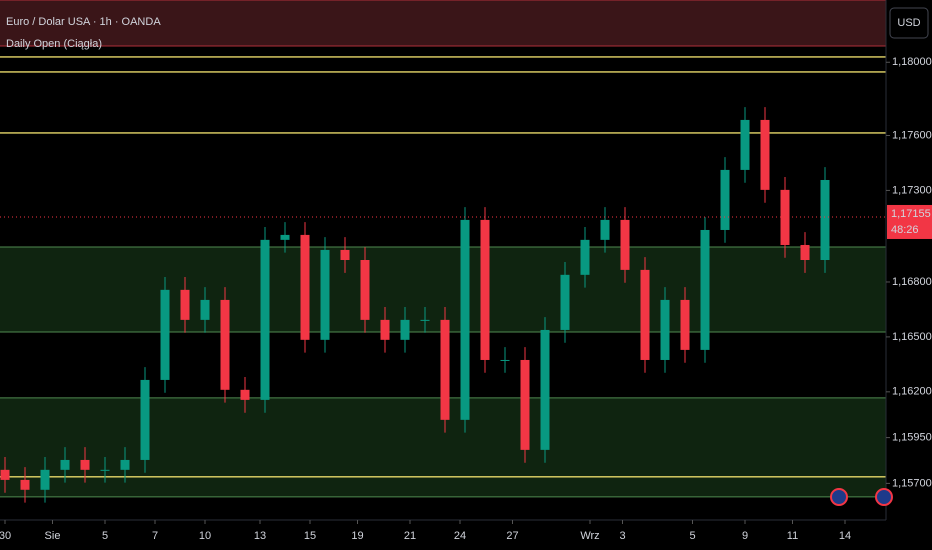 The width and height of the screenshot is (932, 550). Describe the element at coordinates (205, 536) in the screenshot. I see `x-tick-label: 10` at that location.